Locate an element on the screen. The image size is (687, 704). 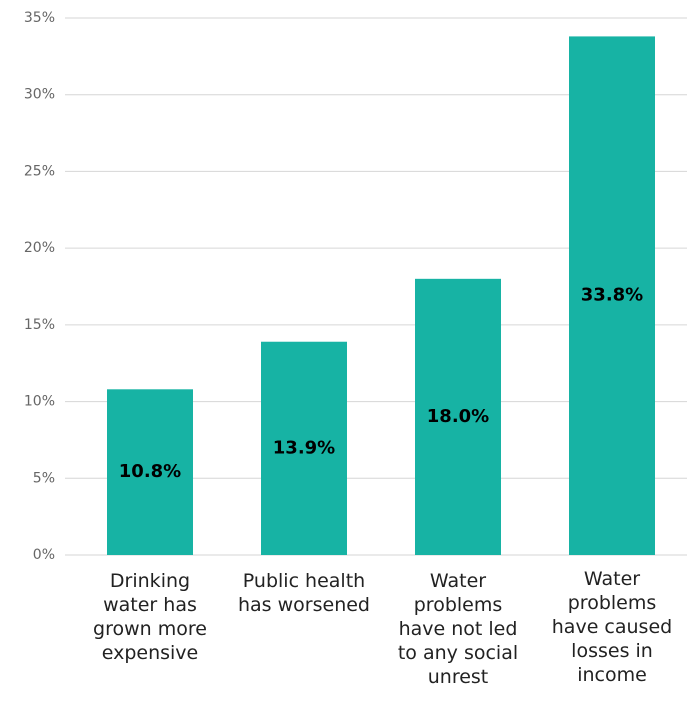
y-tick-label: 0% is located at coordinates (44, 555).